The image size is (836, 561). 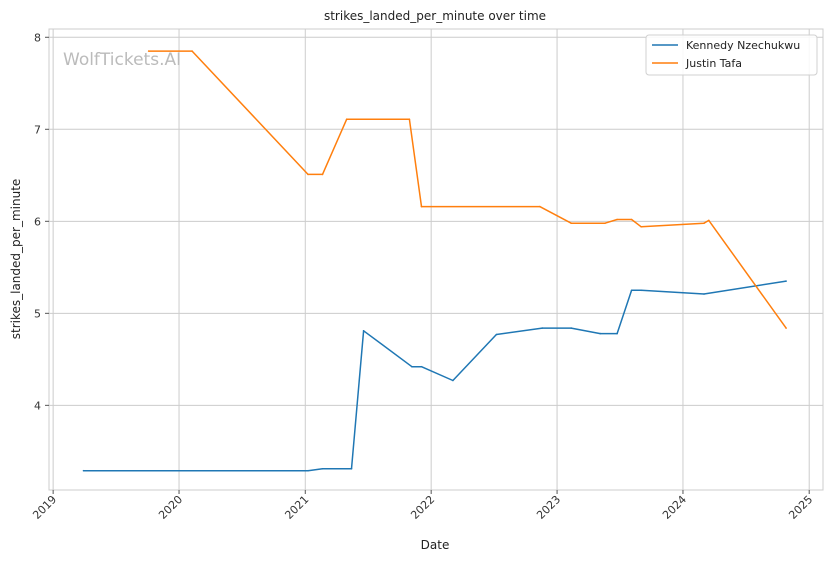 I want to click on y-tick-label: 4, so click(x=37, y=405).